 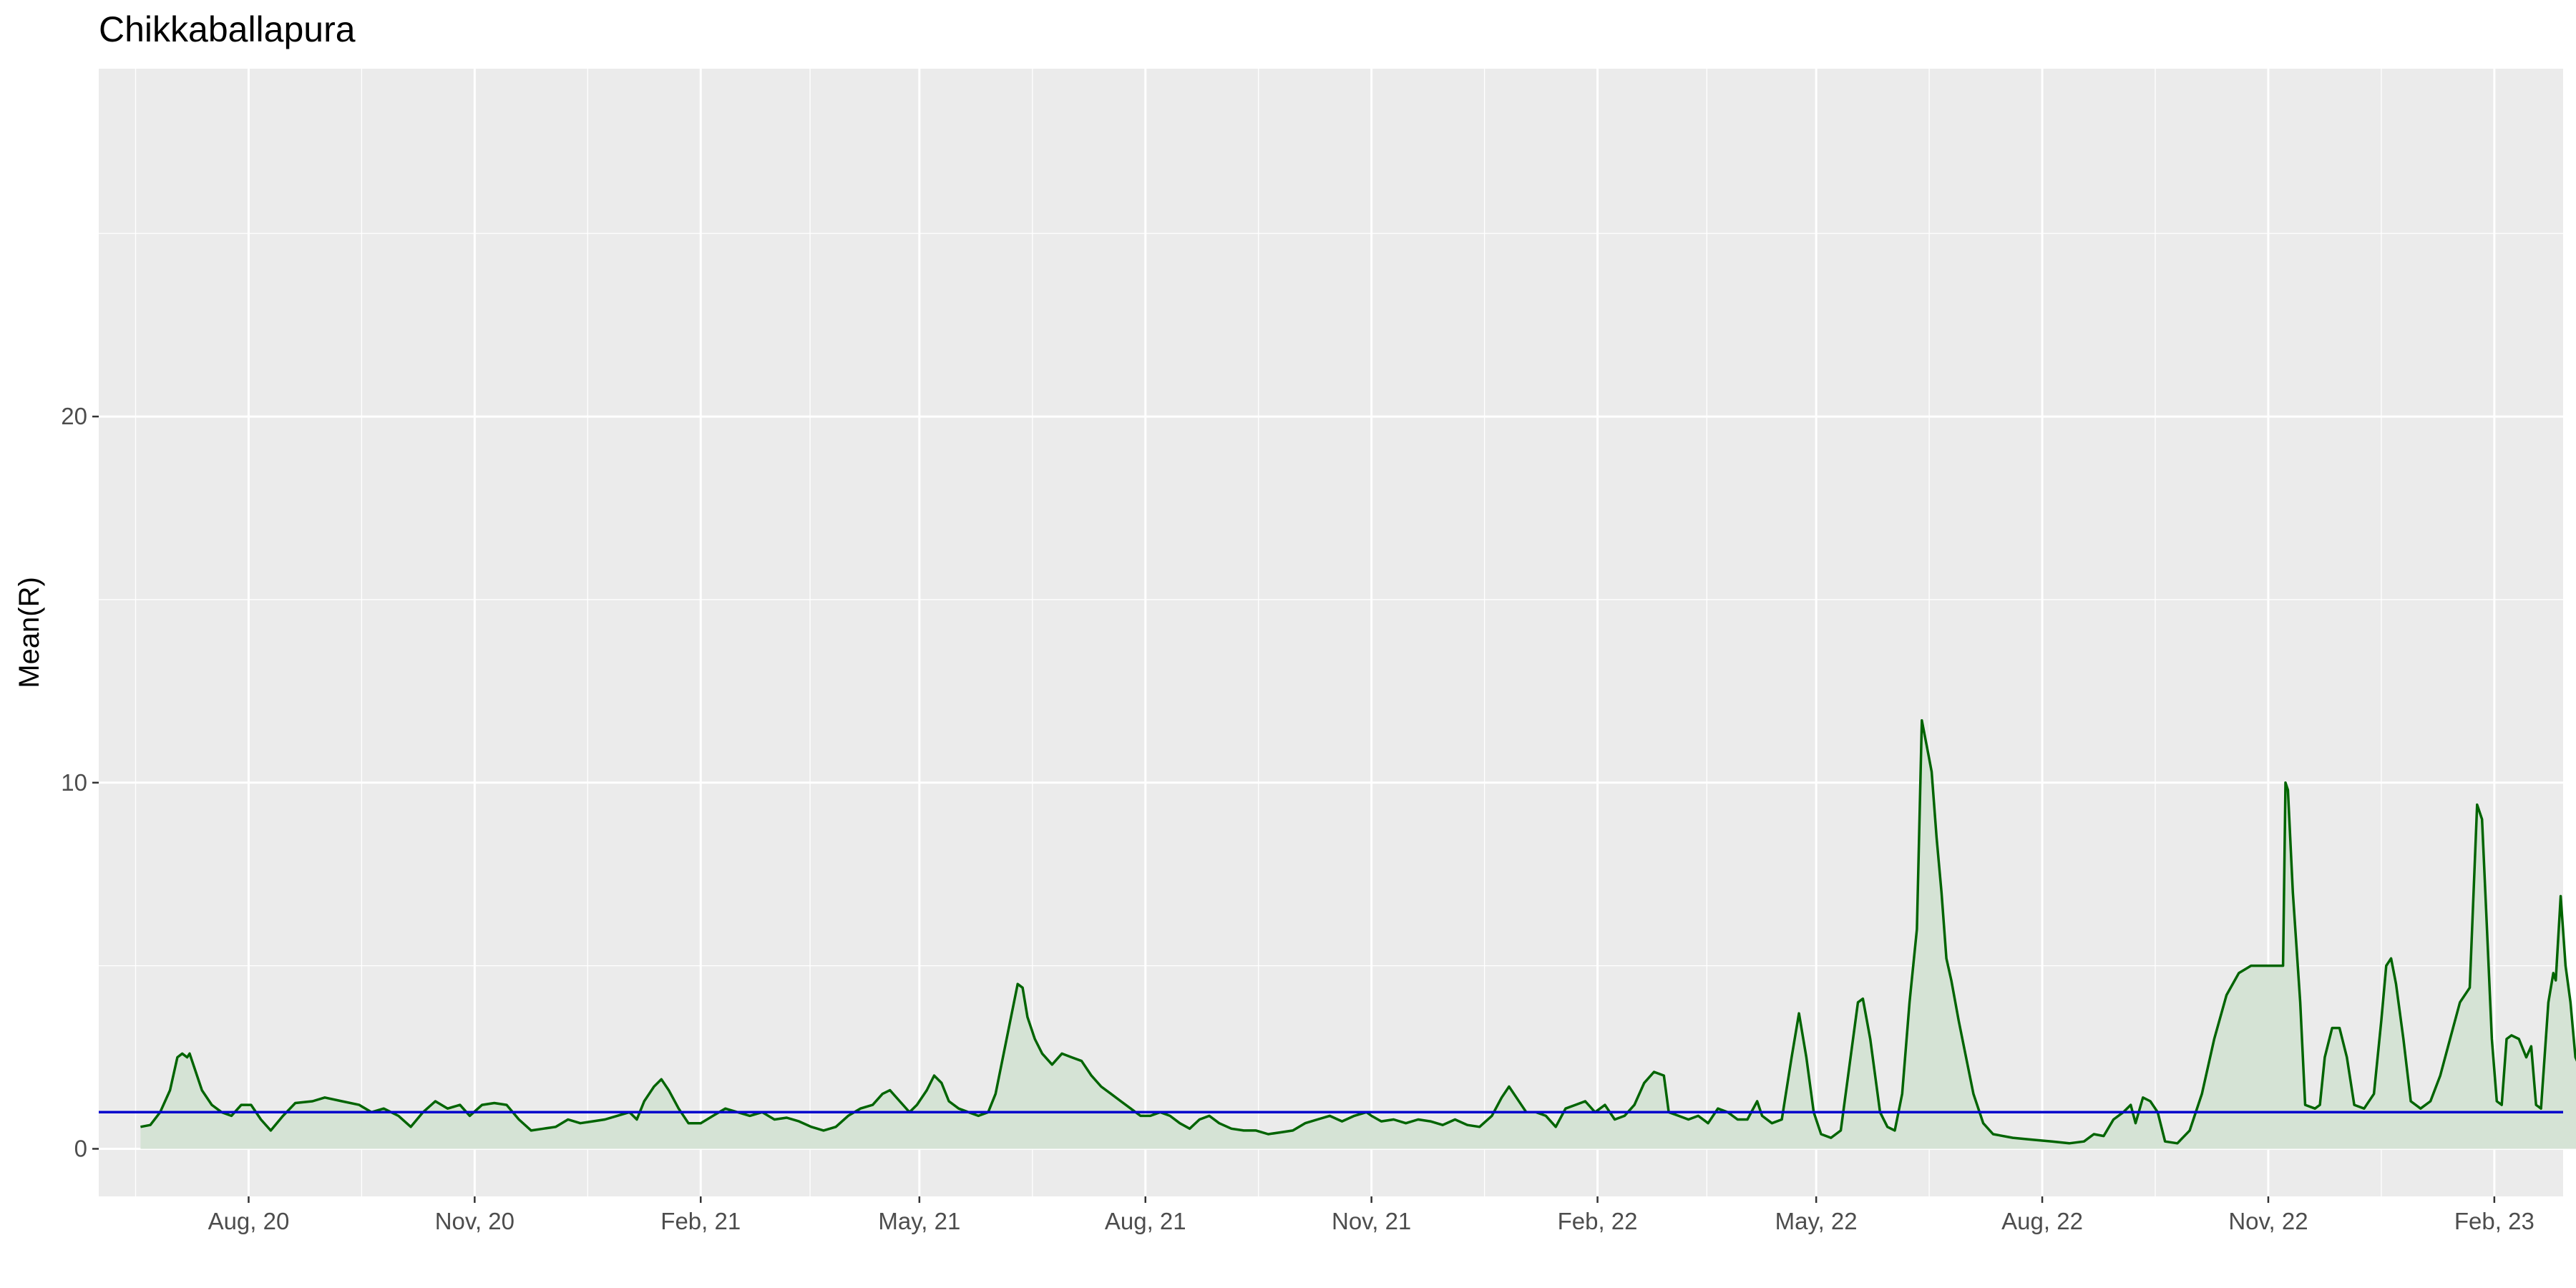 I want to click on y-axis-title: Mean(R), so click(x=29, y=632).